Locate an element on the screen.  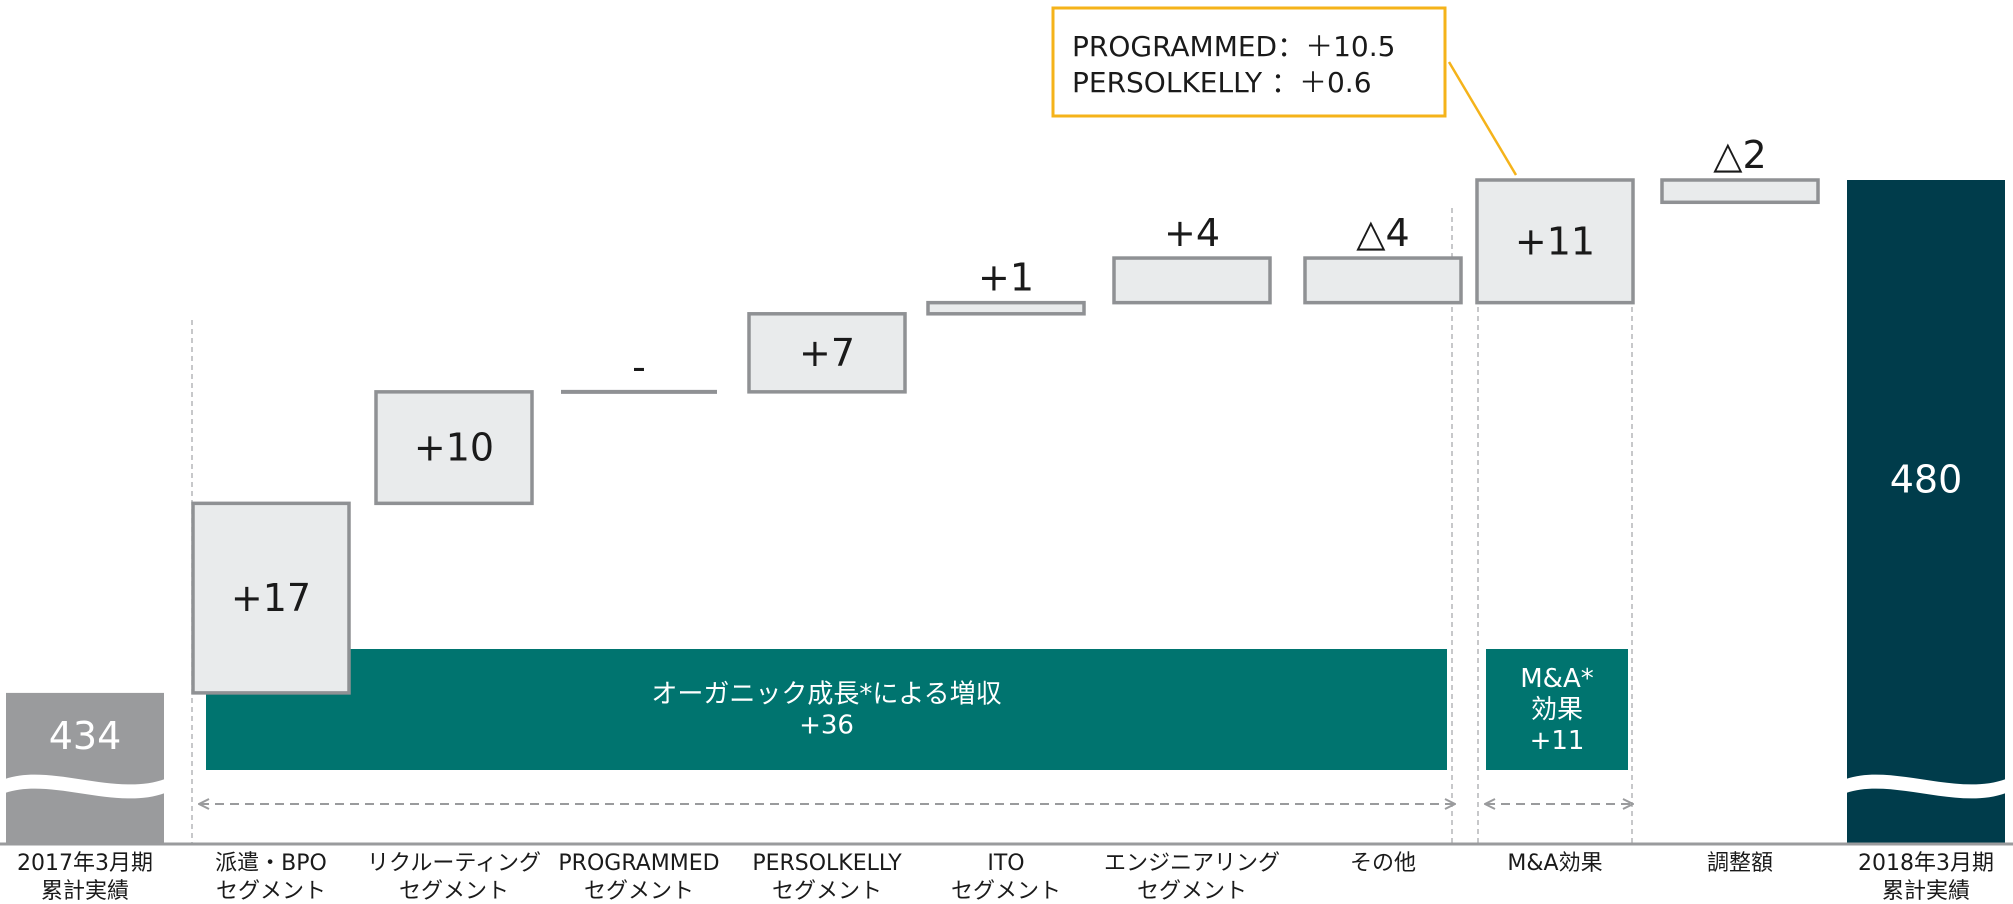
delta-value-label: +17 is located at coordinates (271, 598).